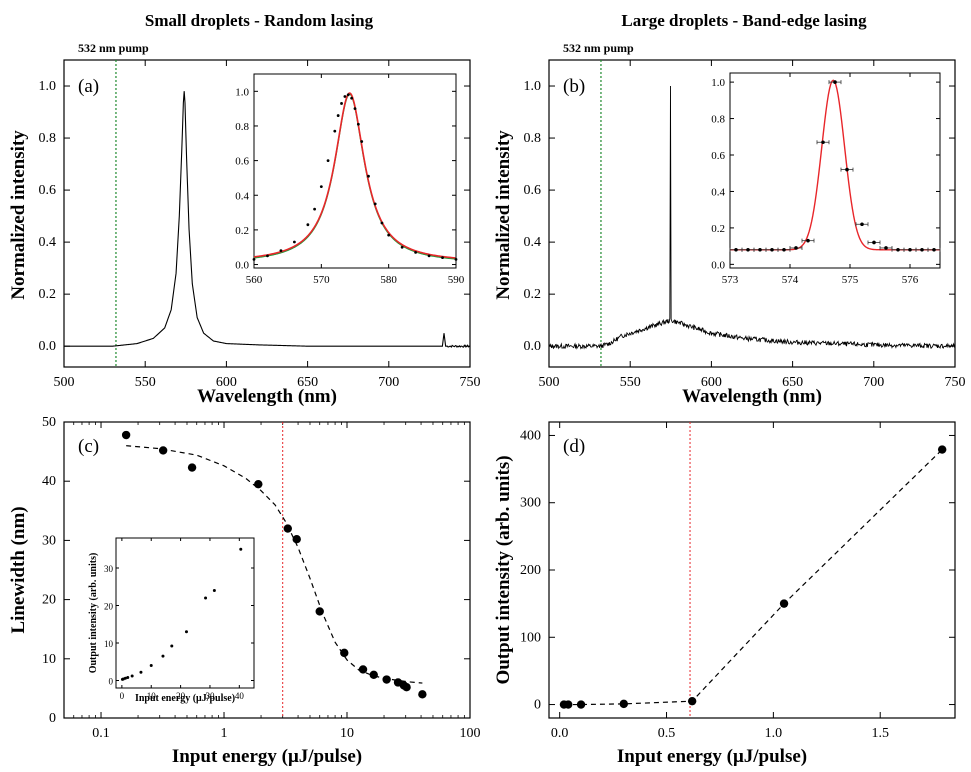 The height and width of the screenshot is (772, 971). Describe the element at coordinates (533, 190) in the screenshot. I see `panel-b-ytick-label: 0.6` at that location.